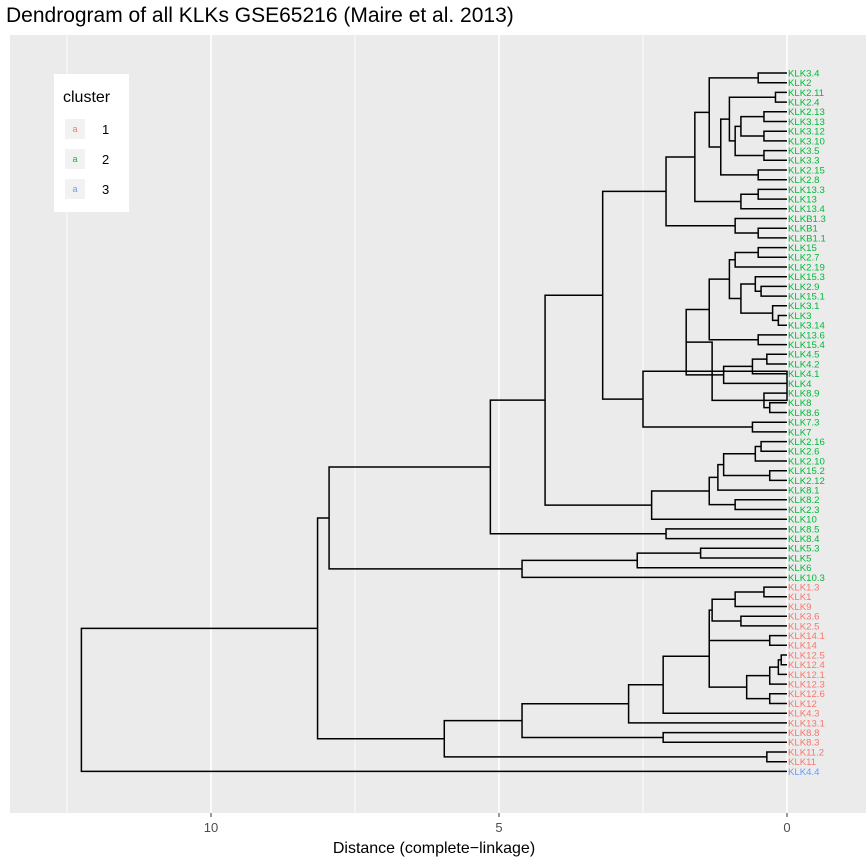 This screenshot has height=866, width=866. What do you see at coordinates (804, 539) in the screenshot?
I see `leaf-label: KLK8.4` at bounding box center [804, 539].